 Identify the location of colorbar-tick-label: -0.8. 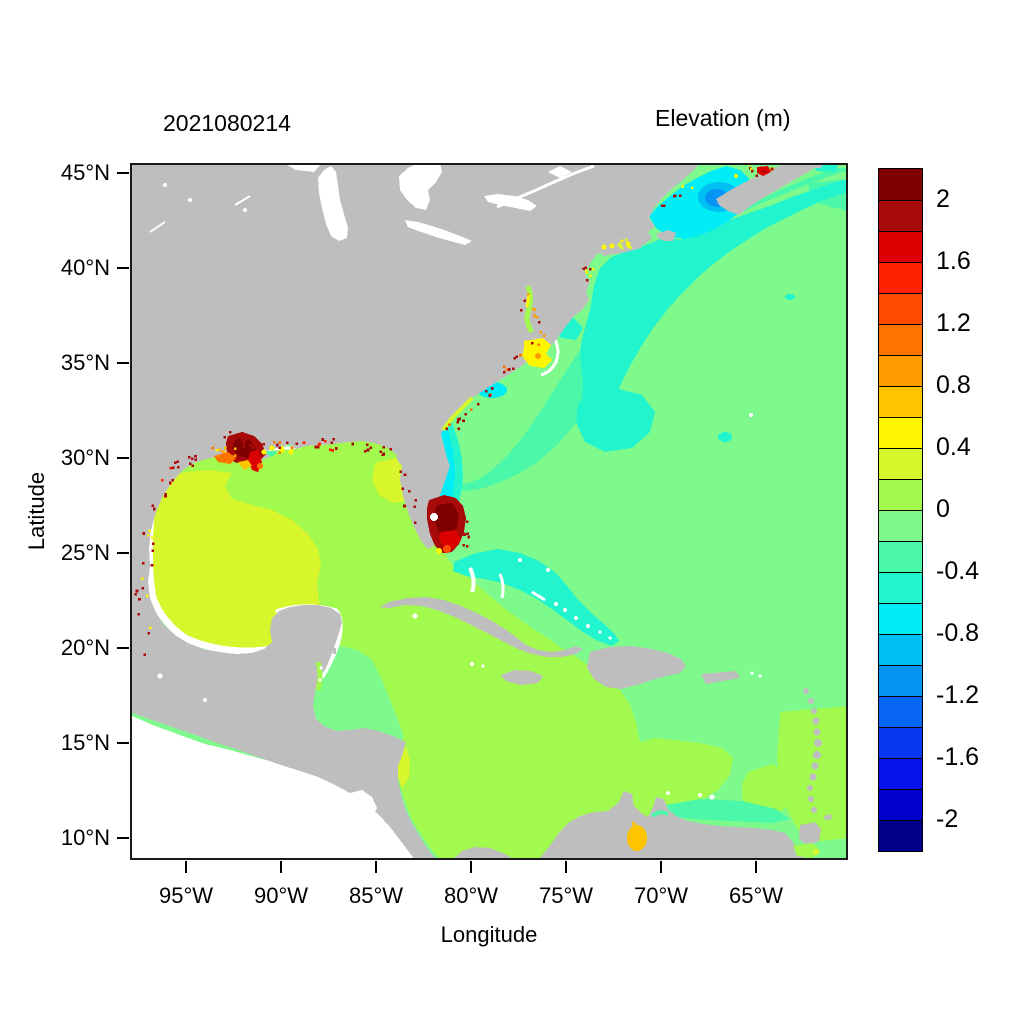
(958, 633).